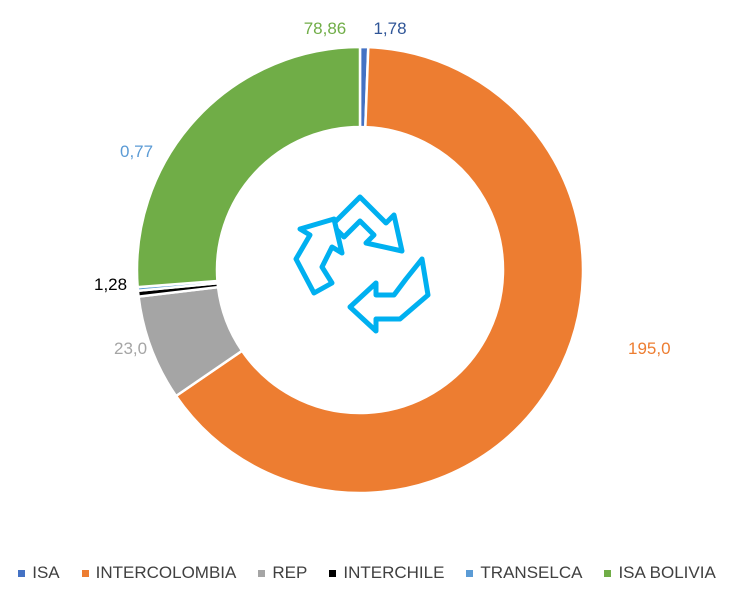  What do you see at coordinates (394, 572) in the screenshot?
I see `legend-label: INTERCHILE` at bounding box center [394, 572].